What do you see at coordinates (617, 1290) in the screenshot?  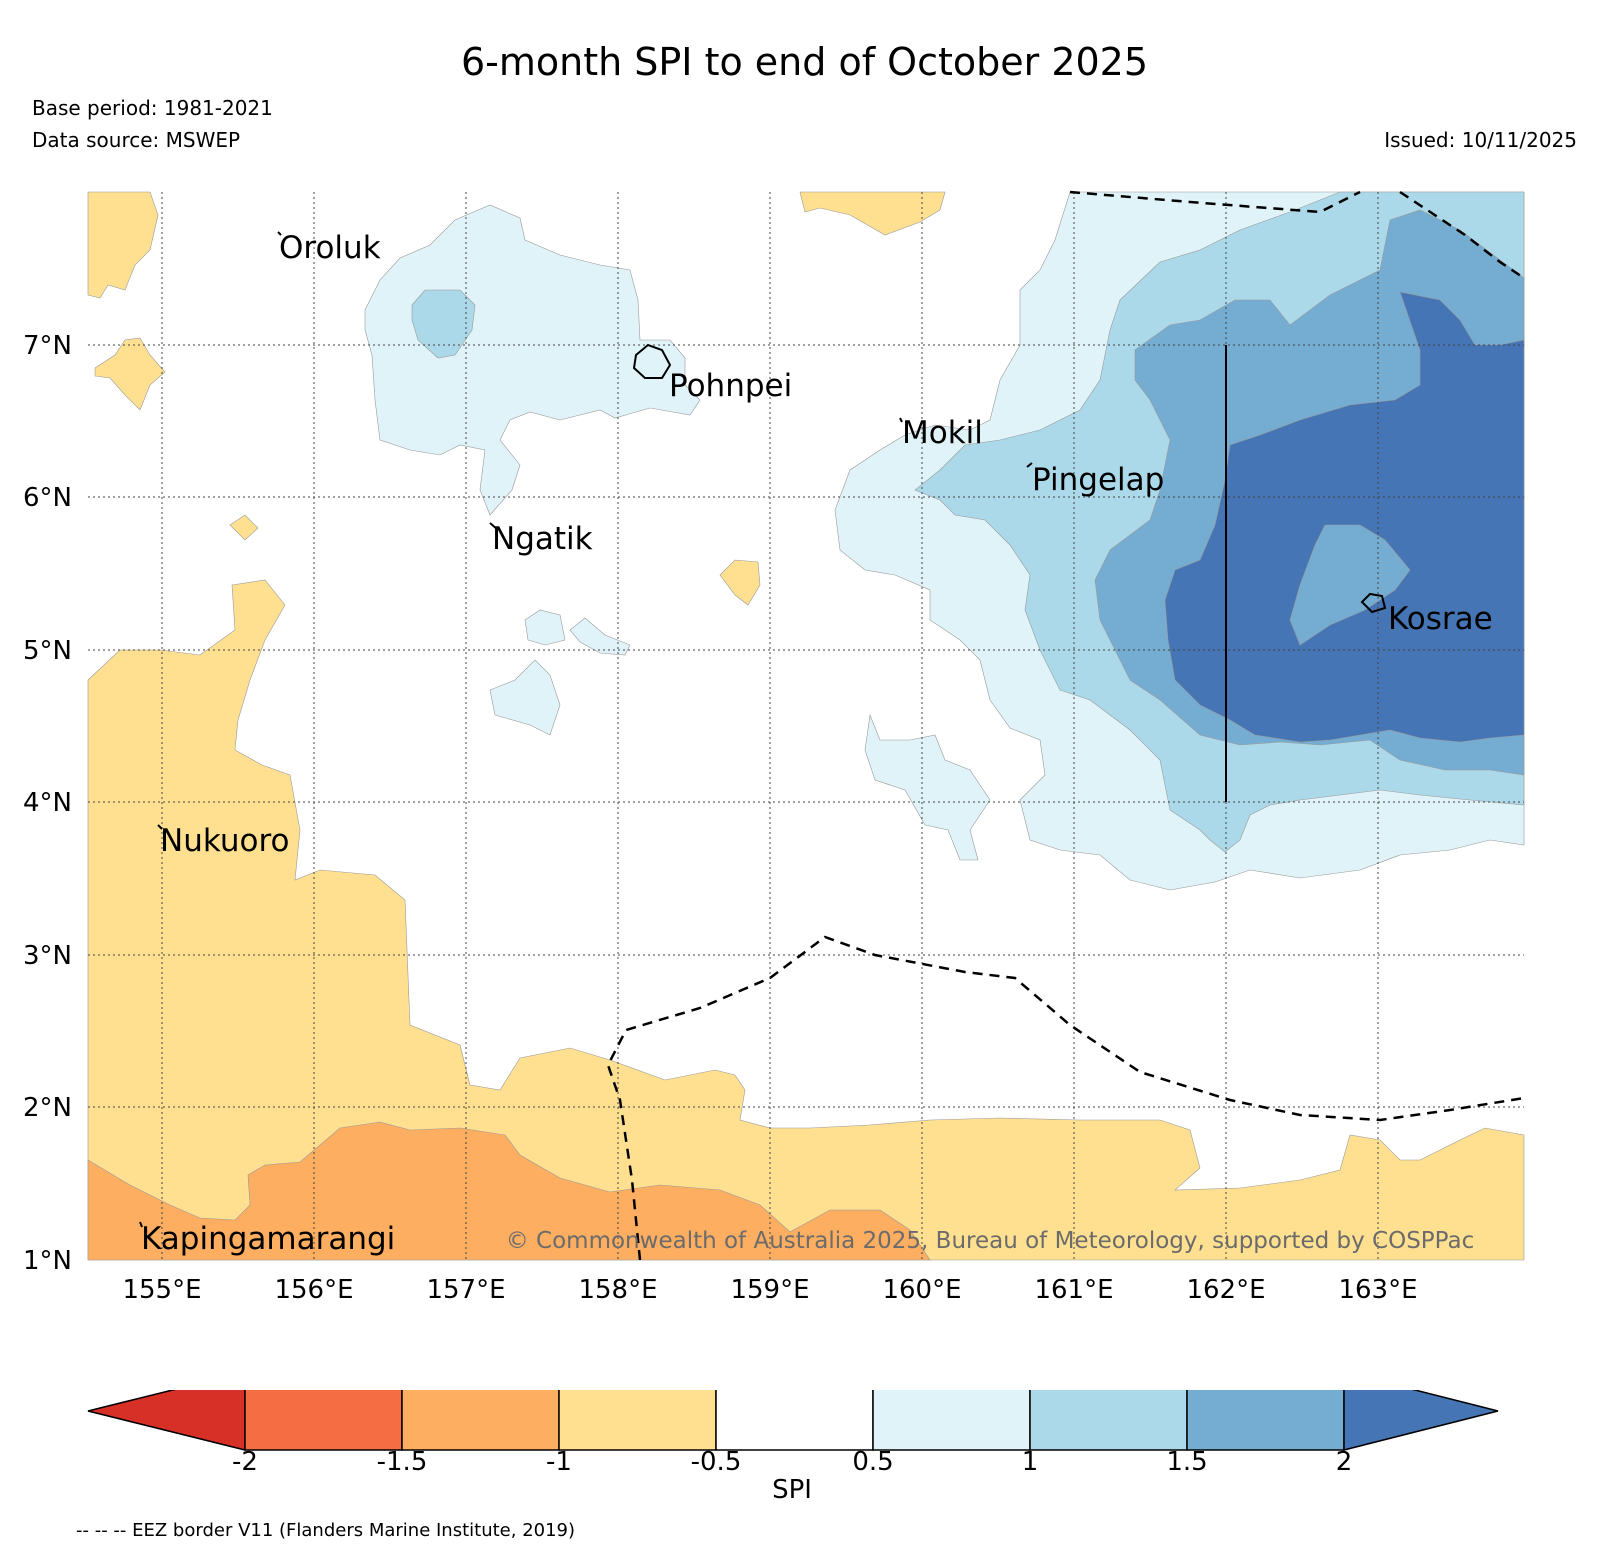 I see `lon-tick-label: 158°E` at bounding box center [617, 1290].